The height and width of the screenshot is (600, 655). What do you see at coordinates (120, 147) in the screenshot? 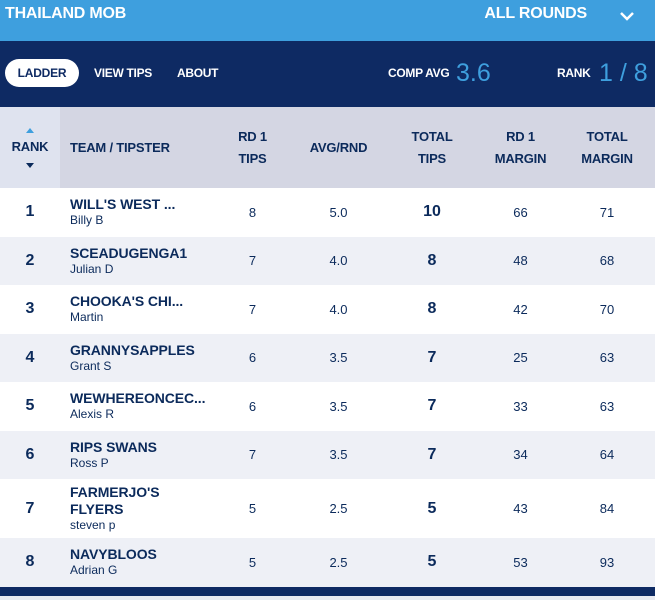
I see `column-header-team: TEAM / TIPSTER` at bounding box center [120, 147].